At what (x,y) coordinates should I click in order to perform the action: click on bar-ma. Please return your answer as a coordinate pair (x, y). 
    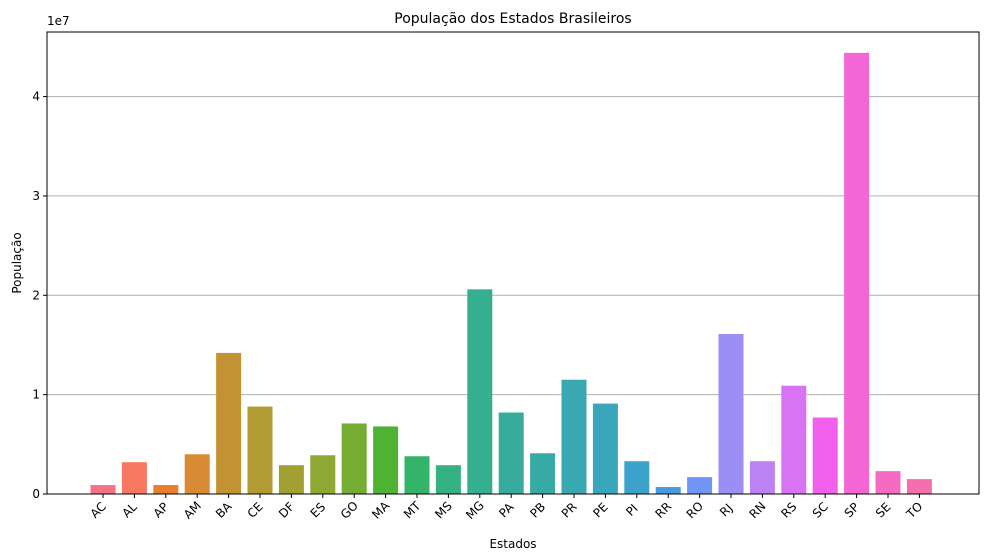
    Looking at the image, I should click on (386, 460).